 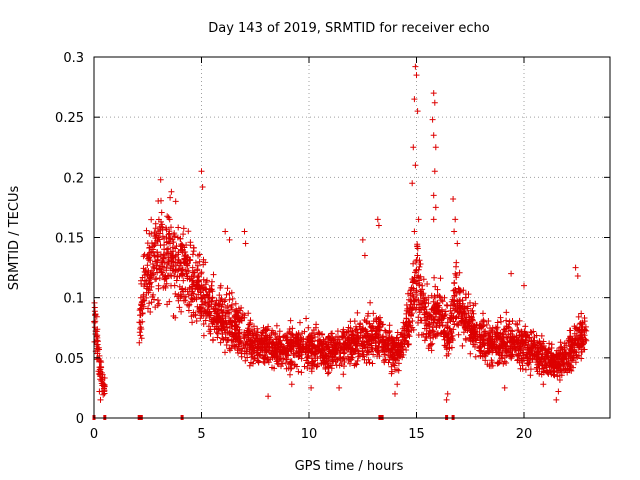 What do you see at coordinates (419, 312) in the screenshot?
I see `data-point-2046` at bounding box center [419, 312].